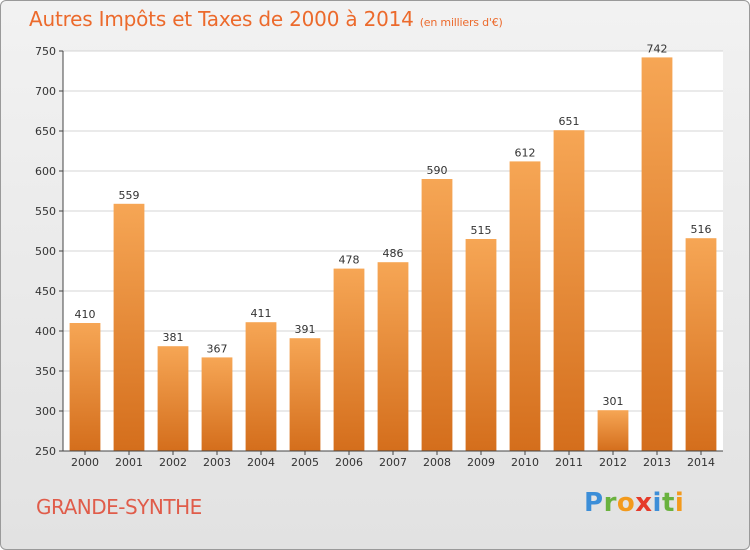 The height and width of the screenshot is (550, 750). What do you see at coordinates (701, 344) in the screenshot?
I see `bar-2014` at bounding box center [701, 344].